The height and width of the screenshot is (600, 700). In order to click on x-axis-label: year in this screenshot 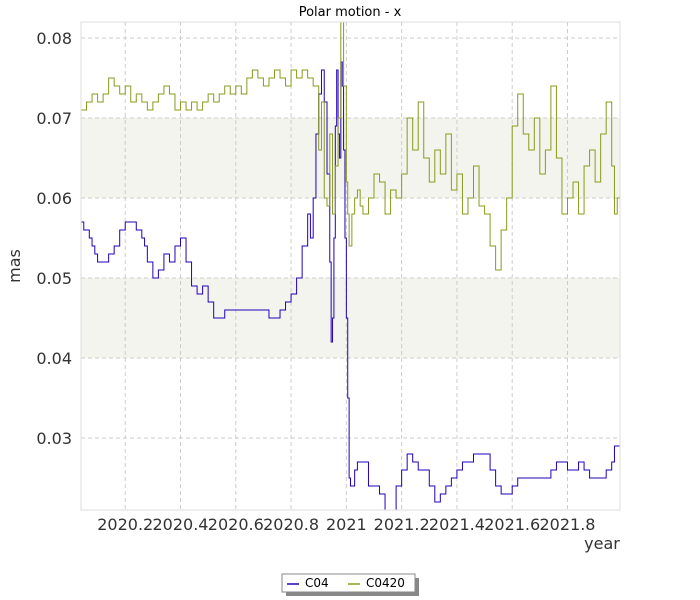, I will do `click(602, 543)`.